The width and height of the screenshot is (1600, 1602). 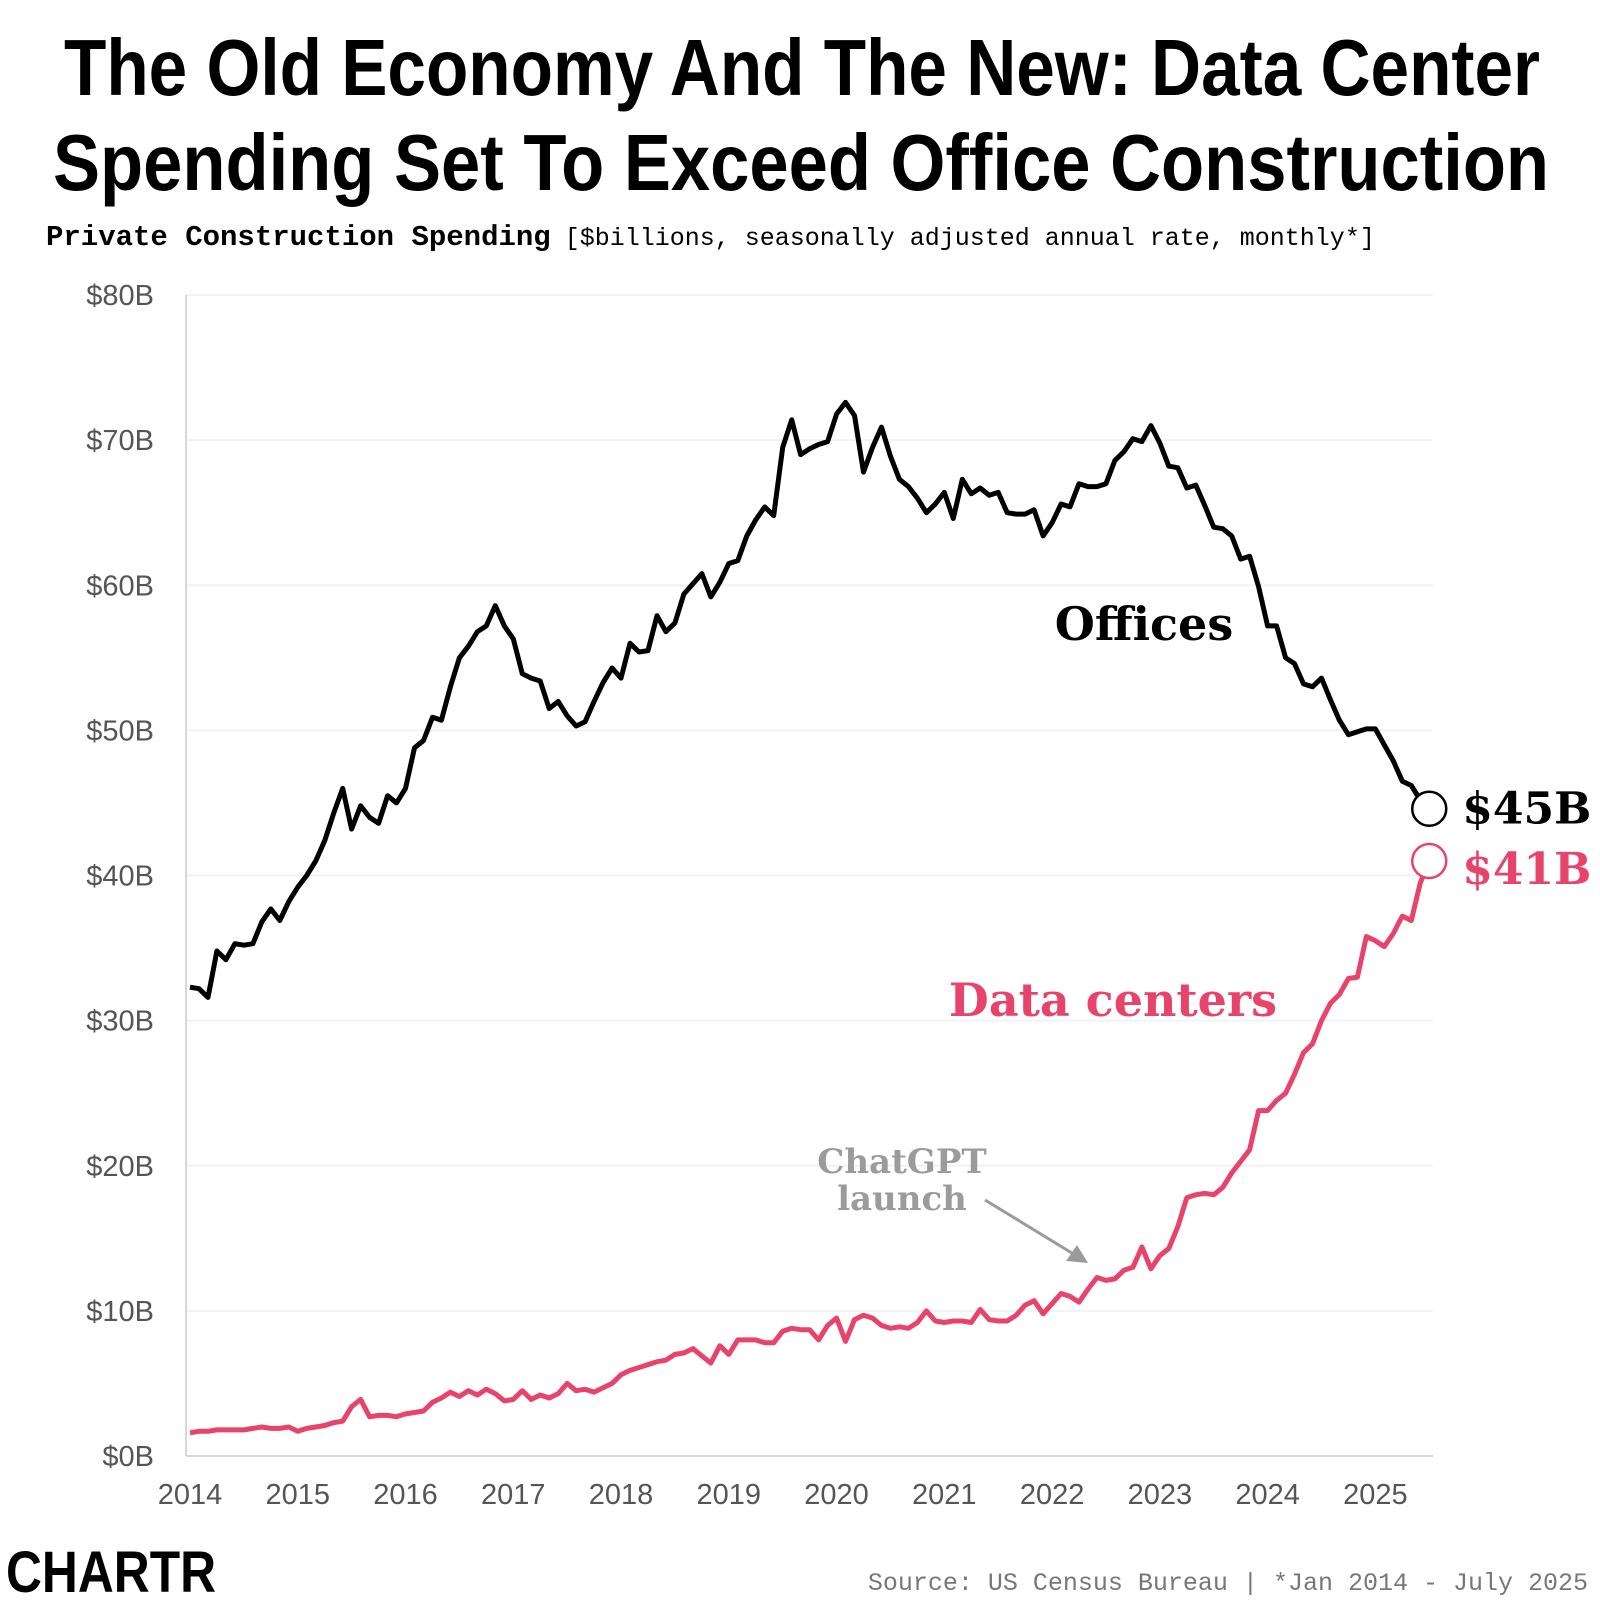 What do you see at coordinates (1052, 1495) in the screenshot?
I see `x-tick-label: 2022` at bounding box center [1052, 1495].